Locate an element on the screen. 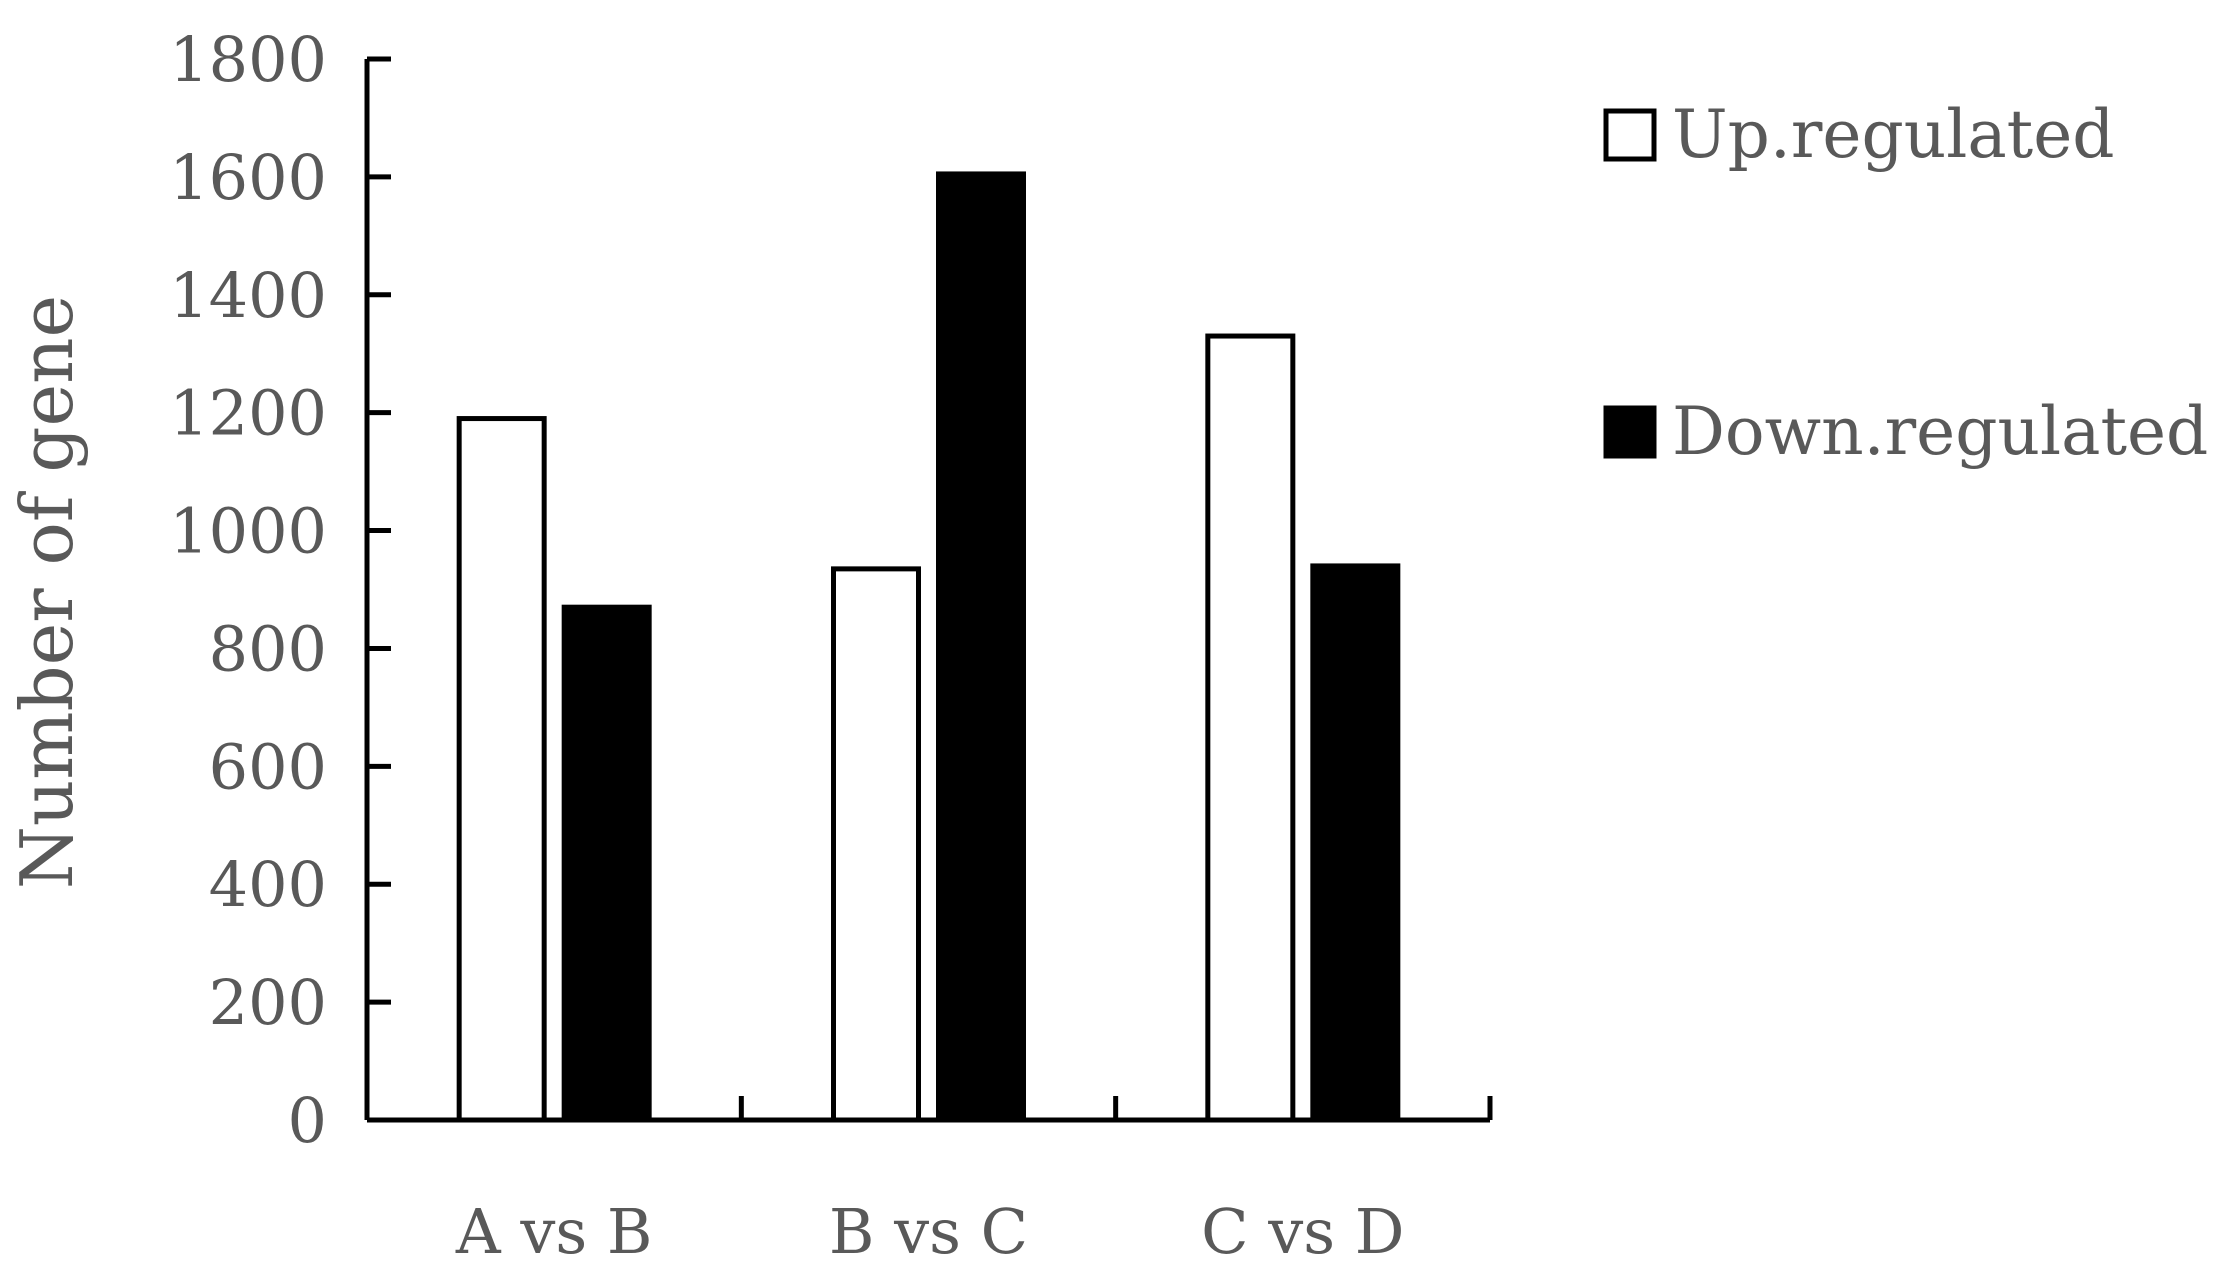 The width and height of the screenshot is (2231, 1277). y-tick-label: 1600 is located at coordinates (248, 177).